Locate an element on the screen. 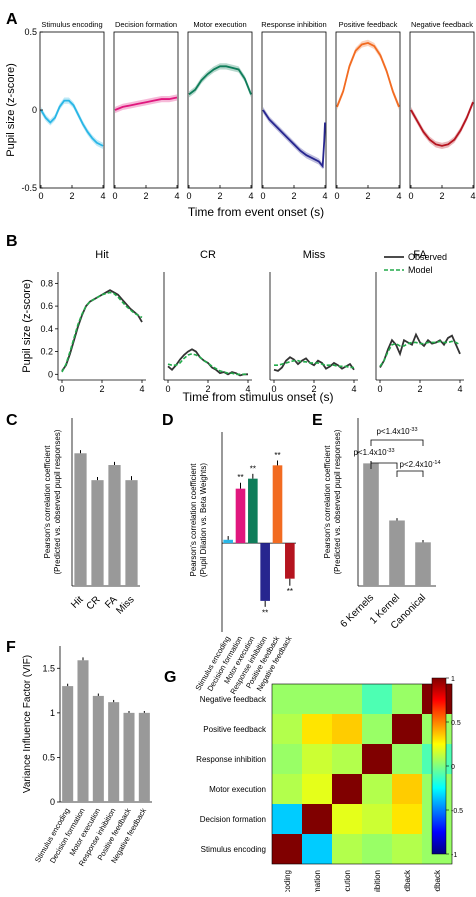  x-axis-label: Time from event onset (s) is located at coordinates (256, 212).